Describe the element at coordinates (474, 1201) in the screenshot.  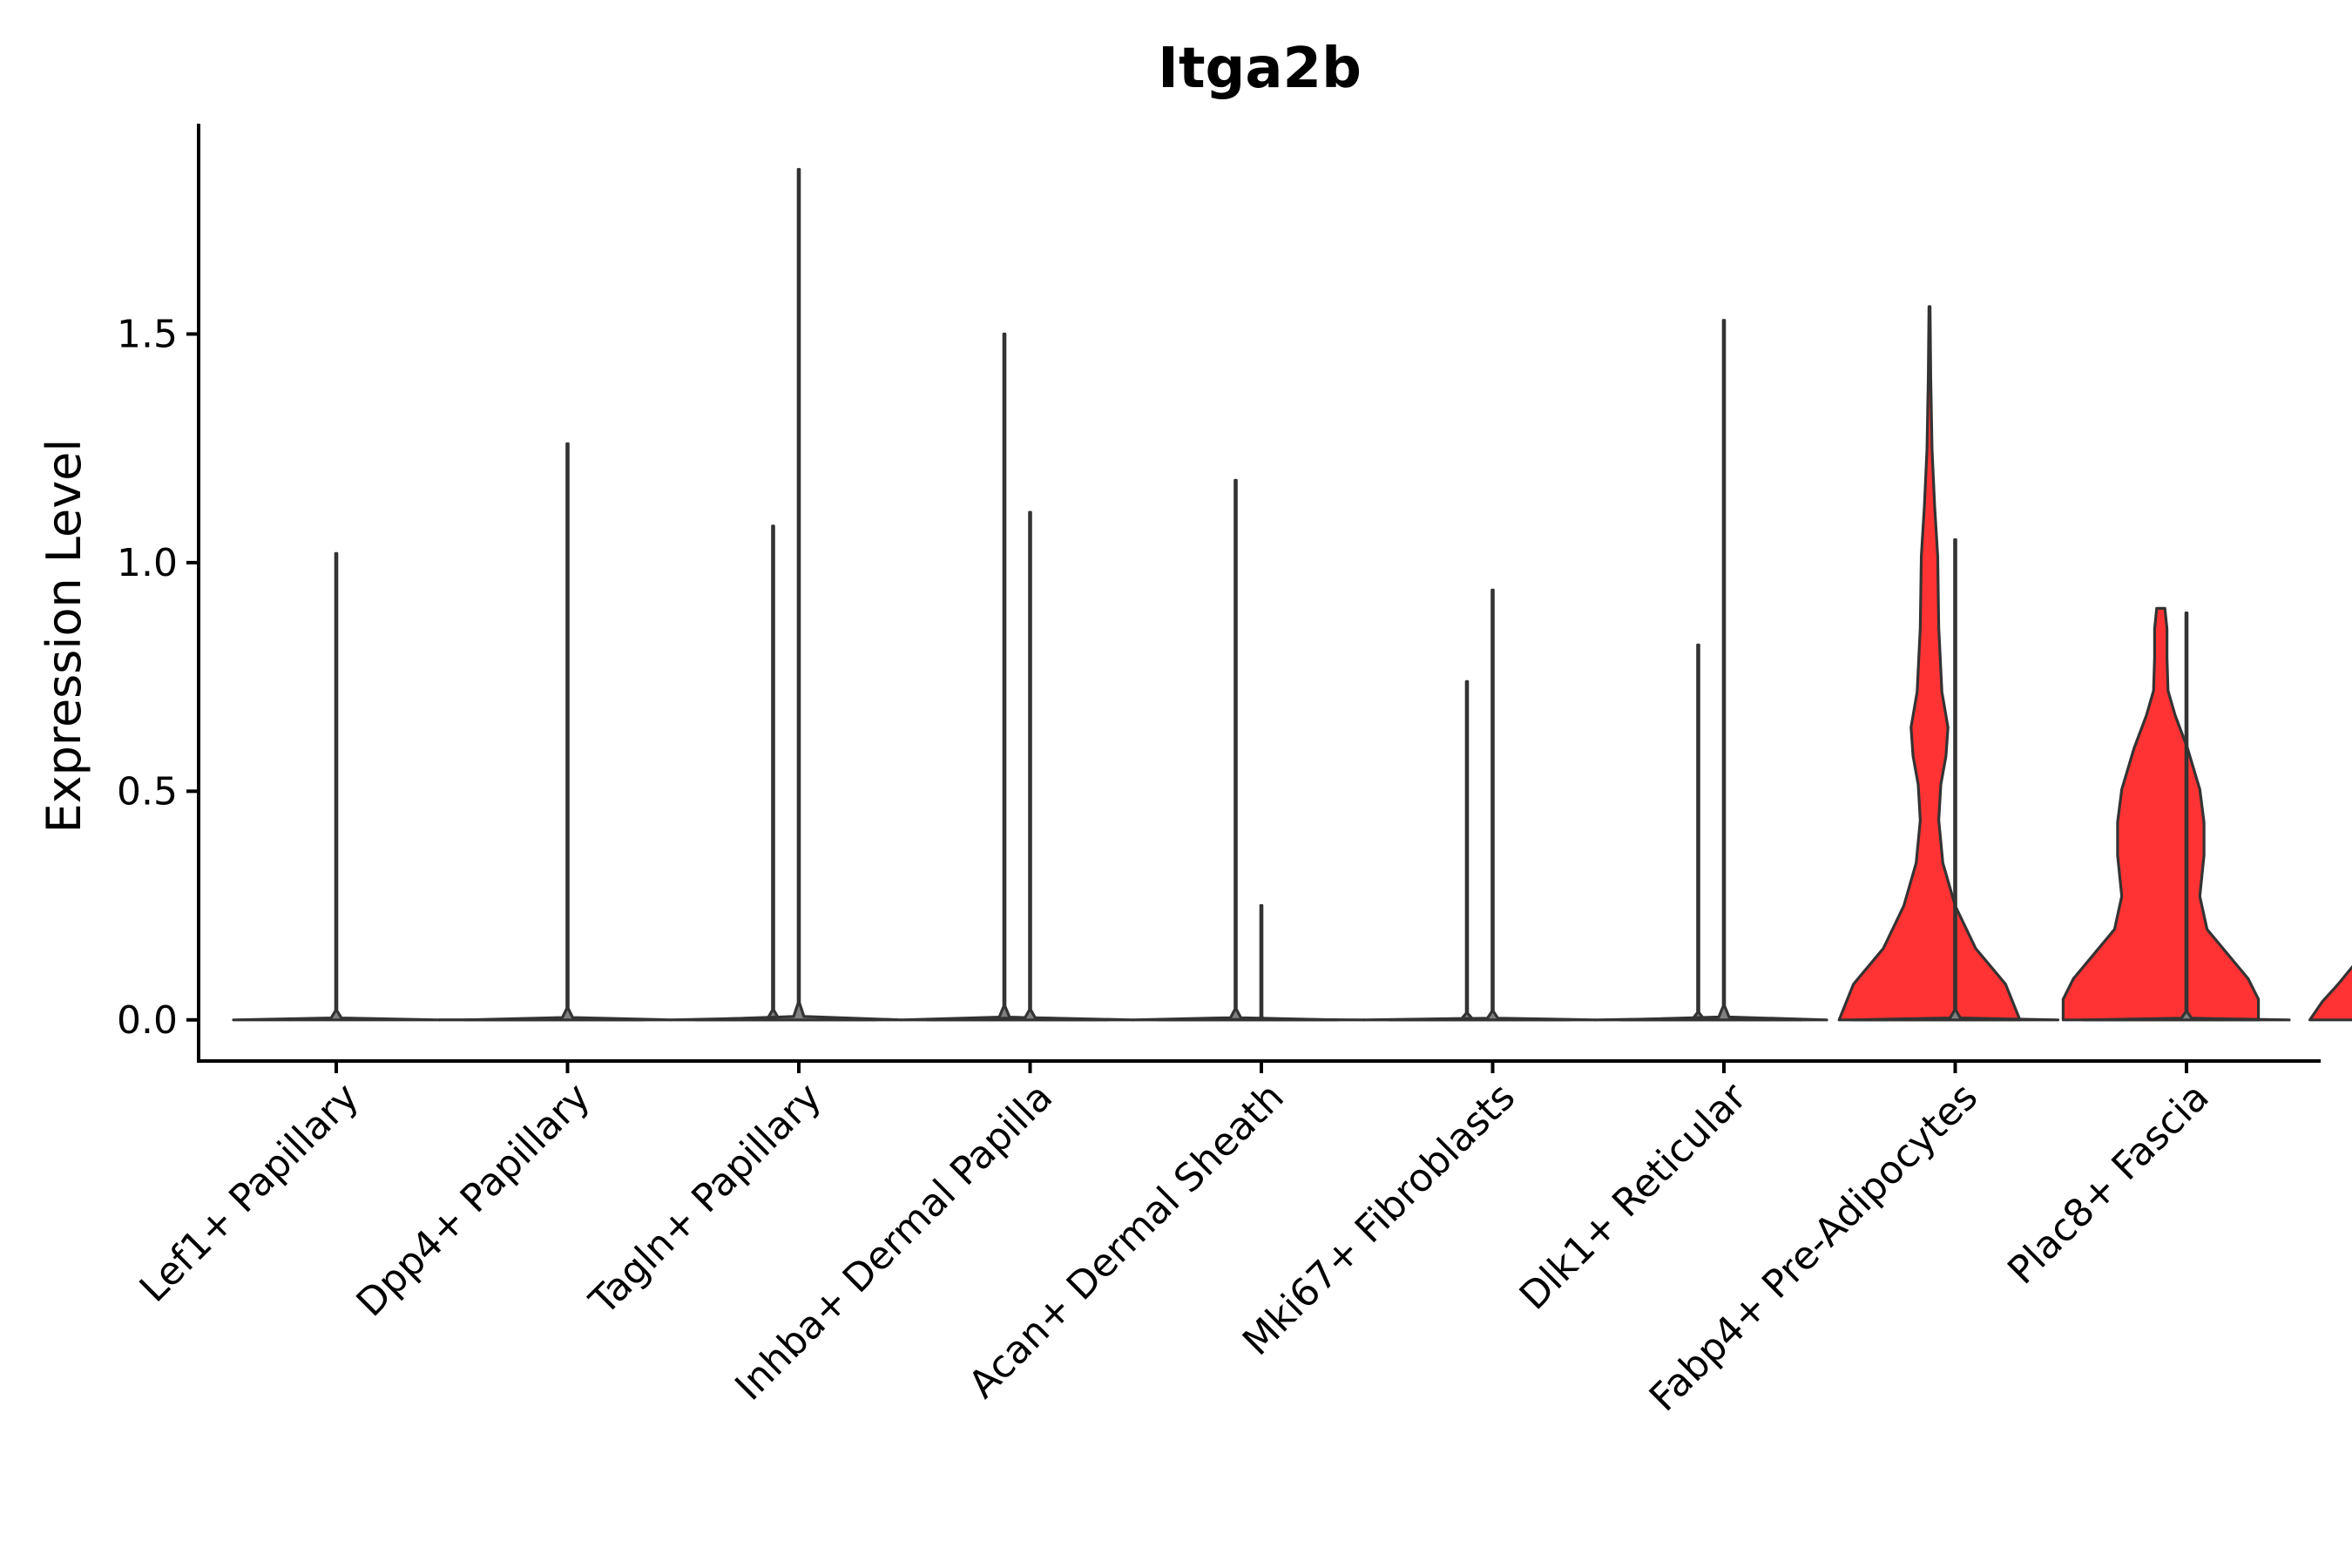
I see `x-tick-label: Dpp4+ Papillary` at that location.